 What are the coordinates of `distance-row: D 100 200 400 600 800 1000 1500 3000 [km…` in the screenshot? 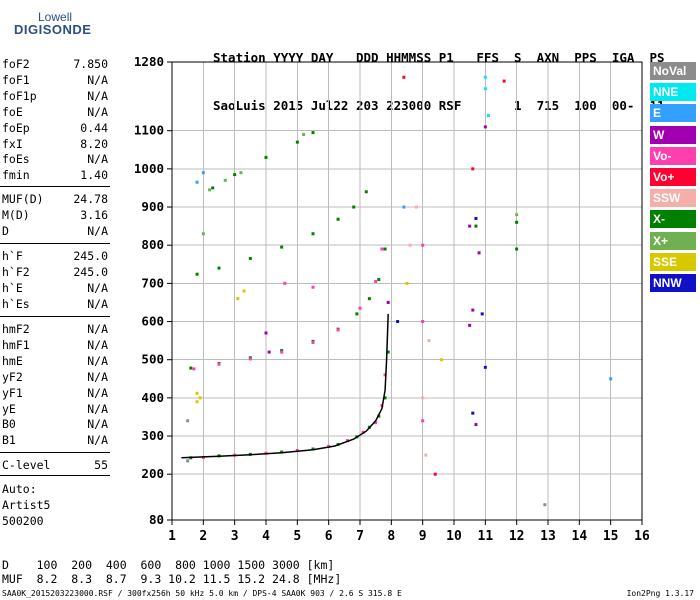 It's located at (168, 565).